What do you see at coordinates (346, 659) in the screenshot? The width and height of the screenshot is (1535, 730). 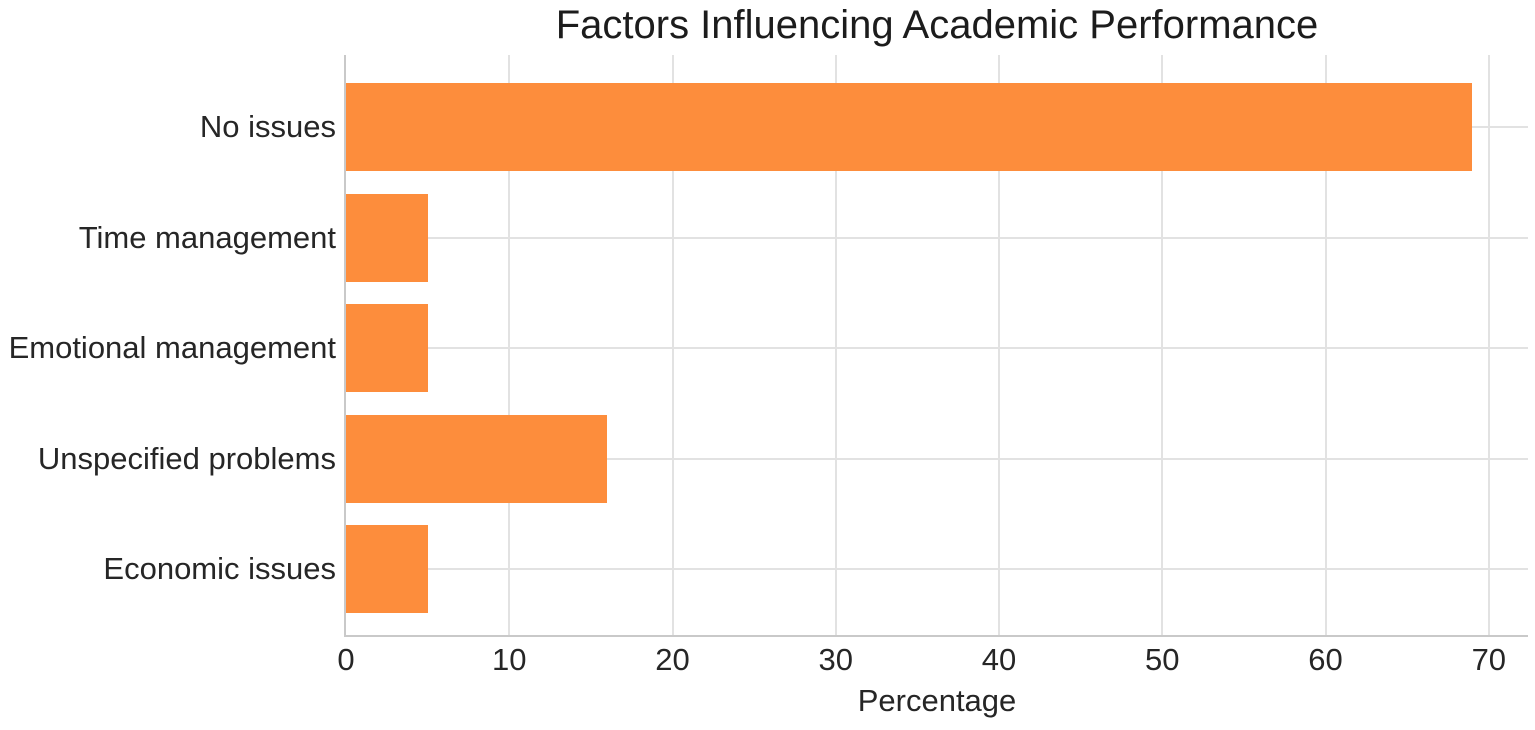 I see `x-tick-label: 0` at bounding box center [346, 659].